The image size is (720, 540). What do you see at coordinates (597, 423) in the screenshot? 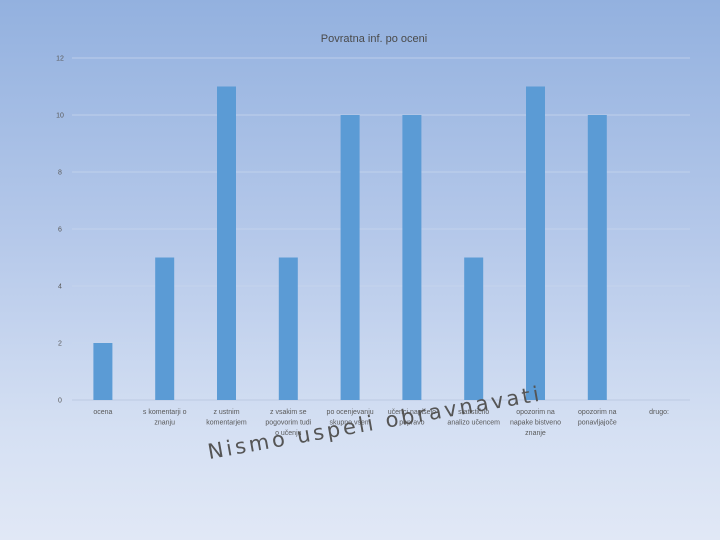
I see `x-tick-label-line: ponavljajoče` at bounding box center [597, 423].